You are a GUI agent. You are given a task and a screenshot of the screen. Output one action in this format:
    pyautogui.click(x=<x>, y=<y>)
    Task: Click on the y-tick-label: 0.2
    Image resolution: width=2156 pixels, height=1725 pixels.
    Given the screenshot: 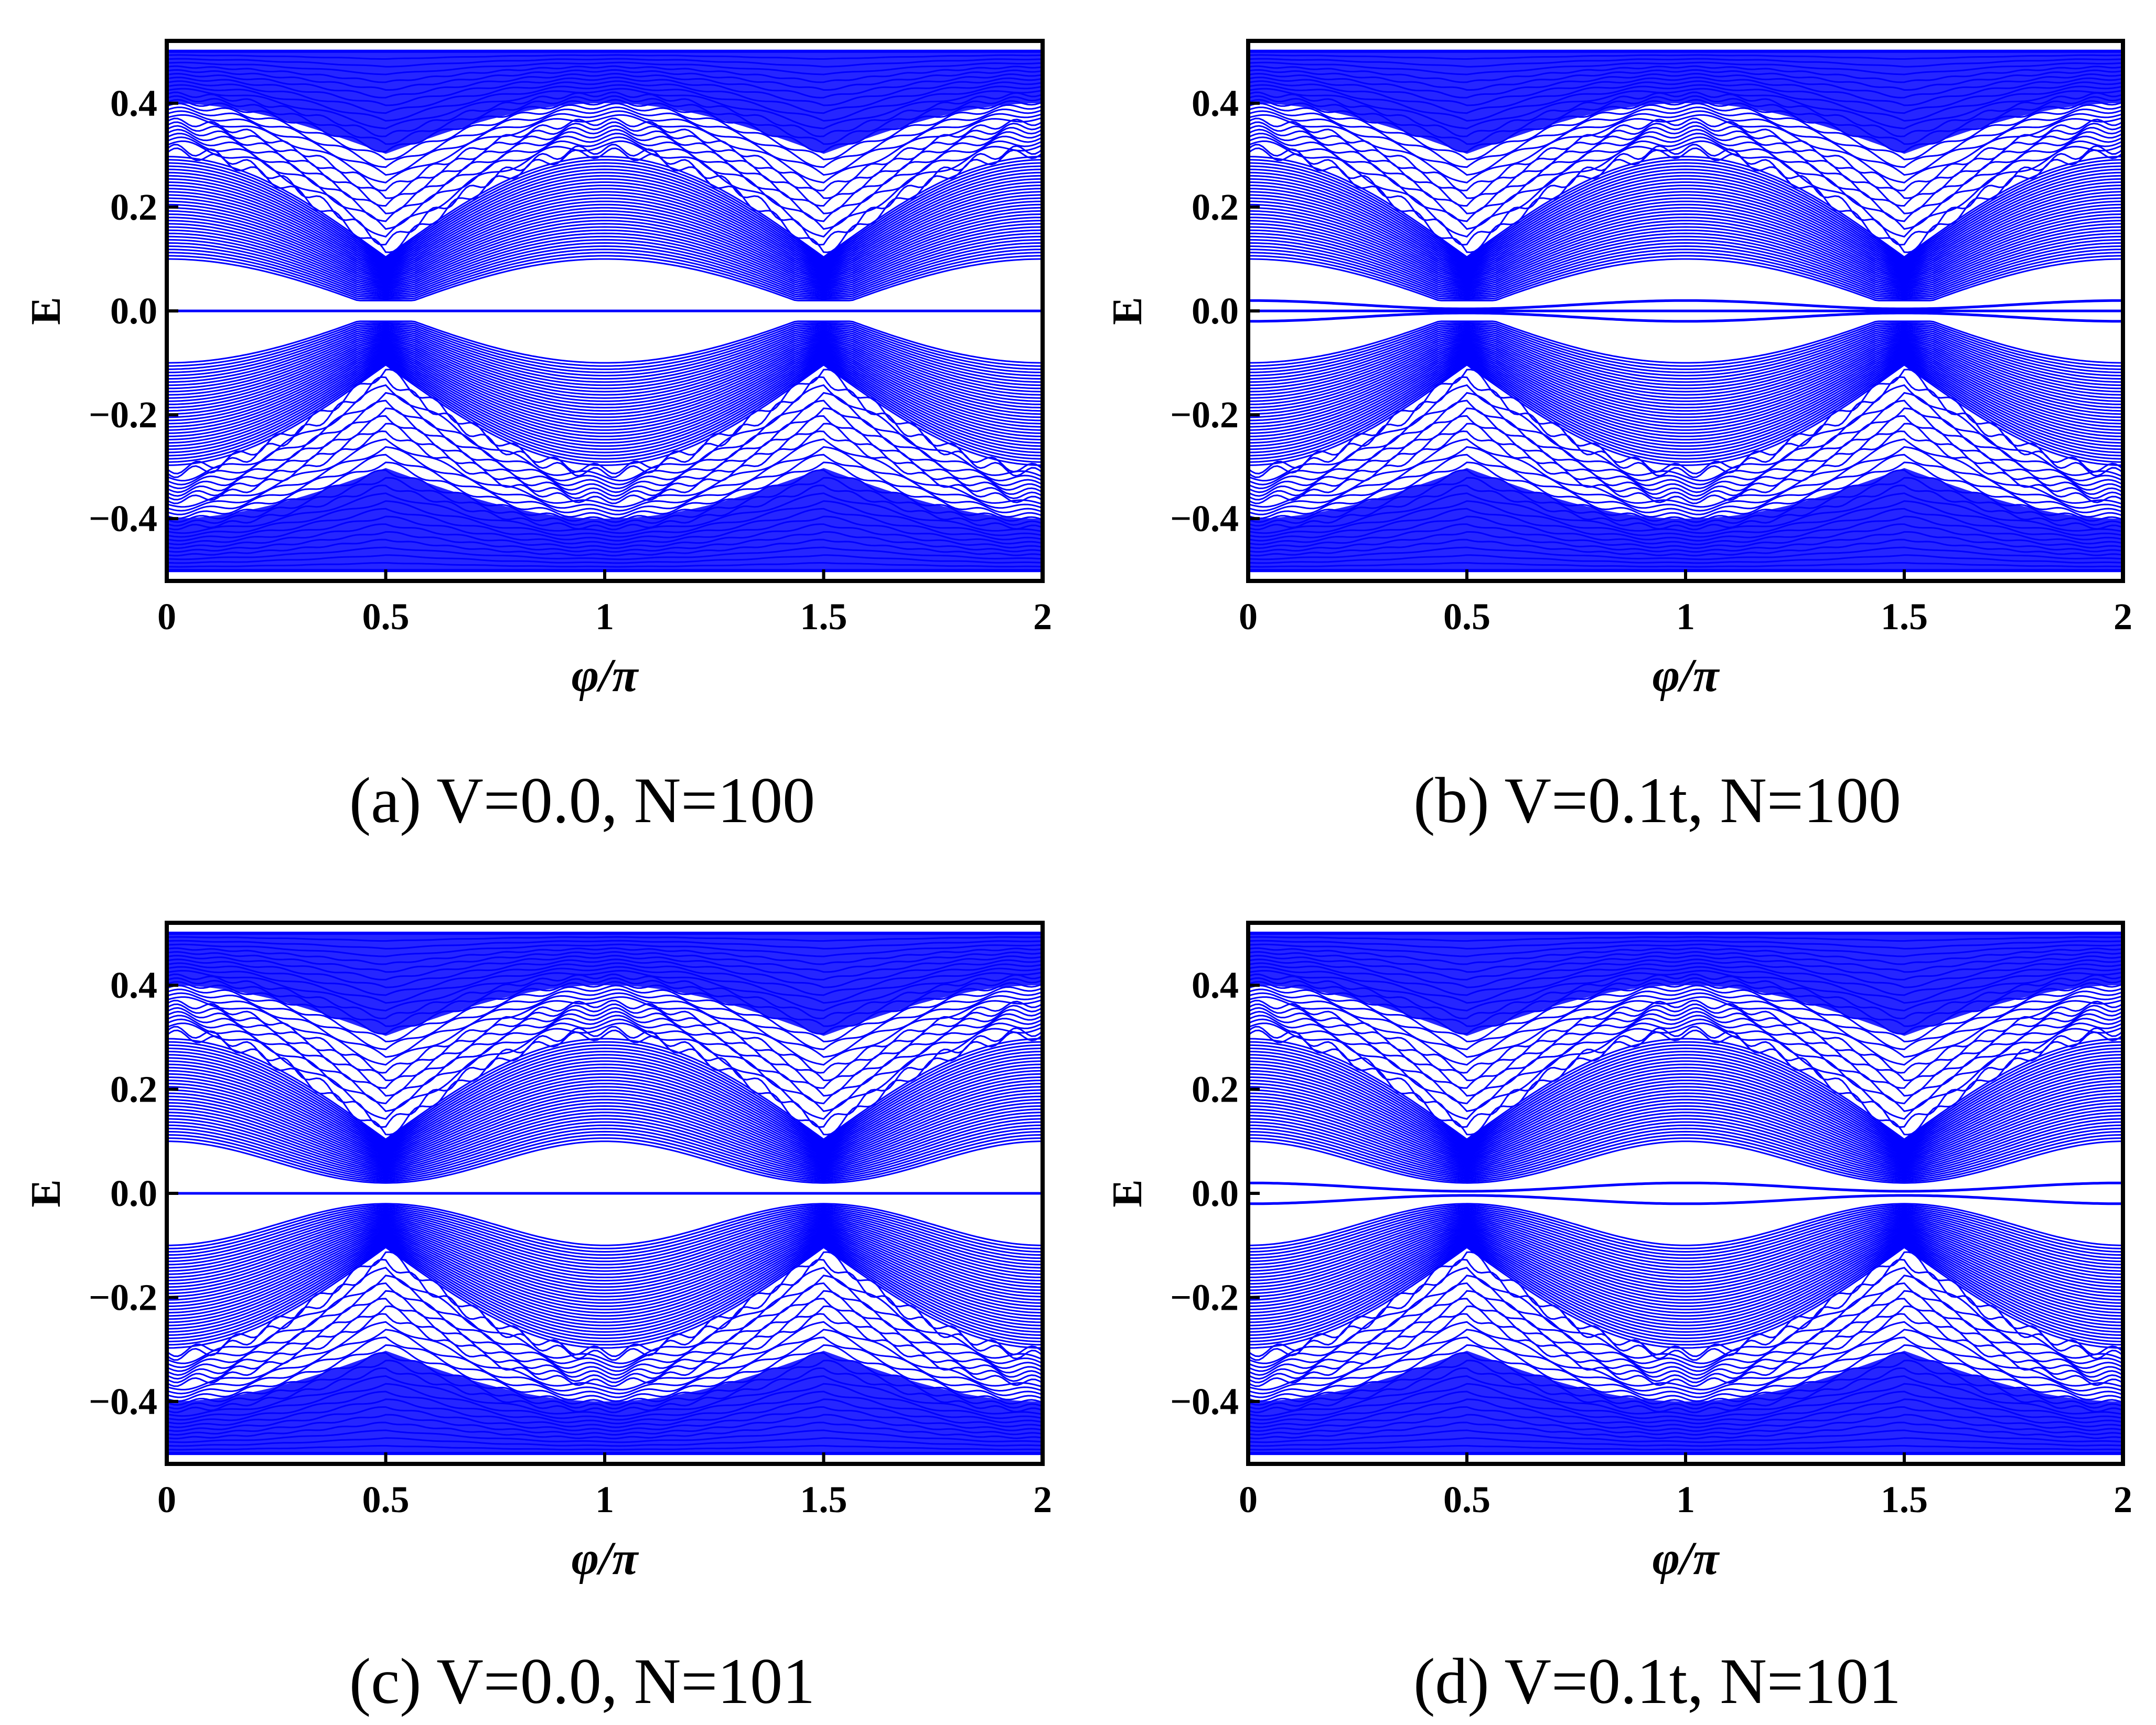 What is the action you would take?
    pyautogui.click(x=1215, y=1090)
    